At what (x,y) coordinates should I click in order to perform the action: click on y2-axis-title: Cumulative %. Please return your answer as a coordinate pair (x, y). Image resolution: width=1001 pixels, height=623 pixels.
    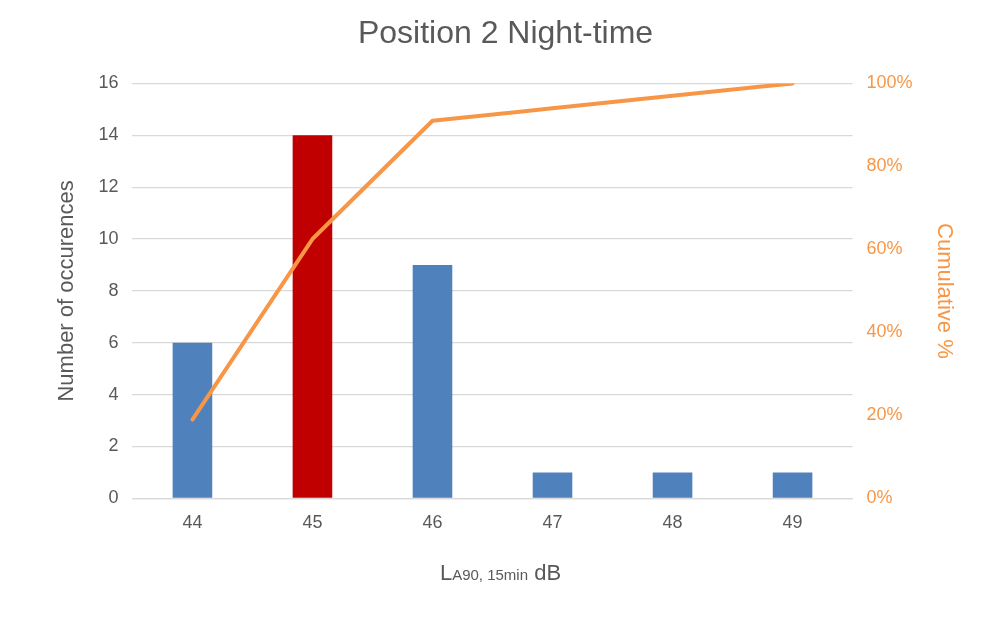
    Looking at the image, I should click on (945, 291).